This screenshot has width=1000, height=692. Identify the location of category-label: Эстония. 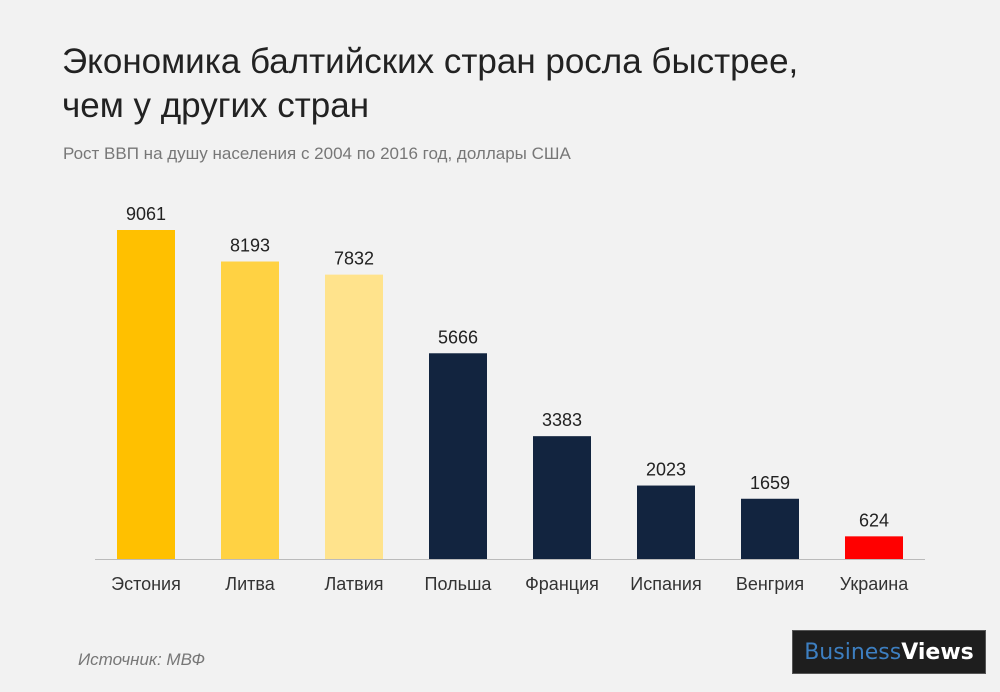
(146, 584).